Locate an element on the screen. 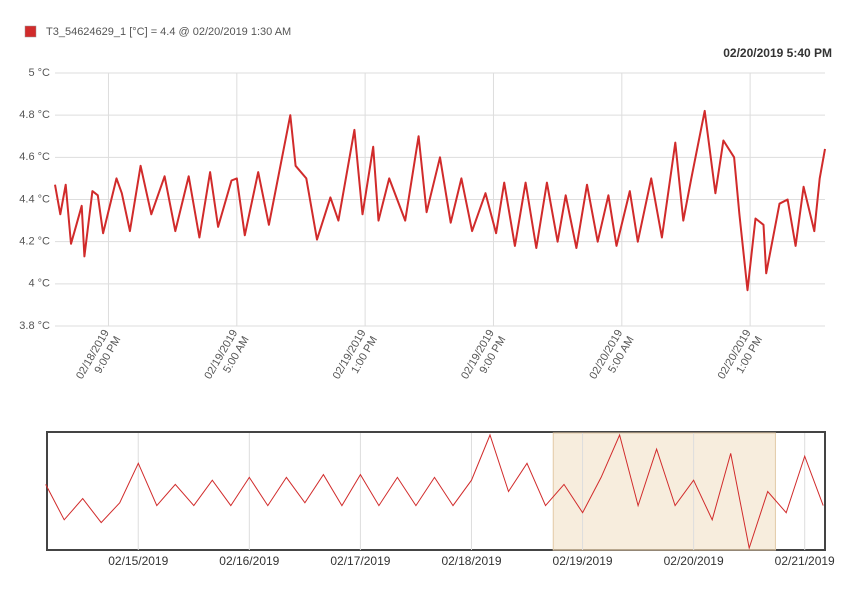  navigator-tick-label: 02/17/2019 is located at coordinates (360, 561).